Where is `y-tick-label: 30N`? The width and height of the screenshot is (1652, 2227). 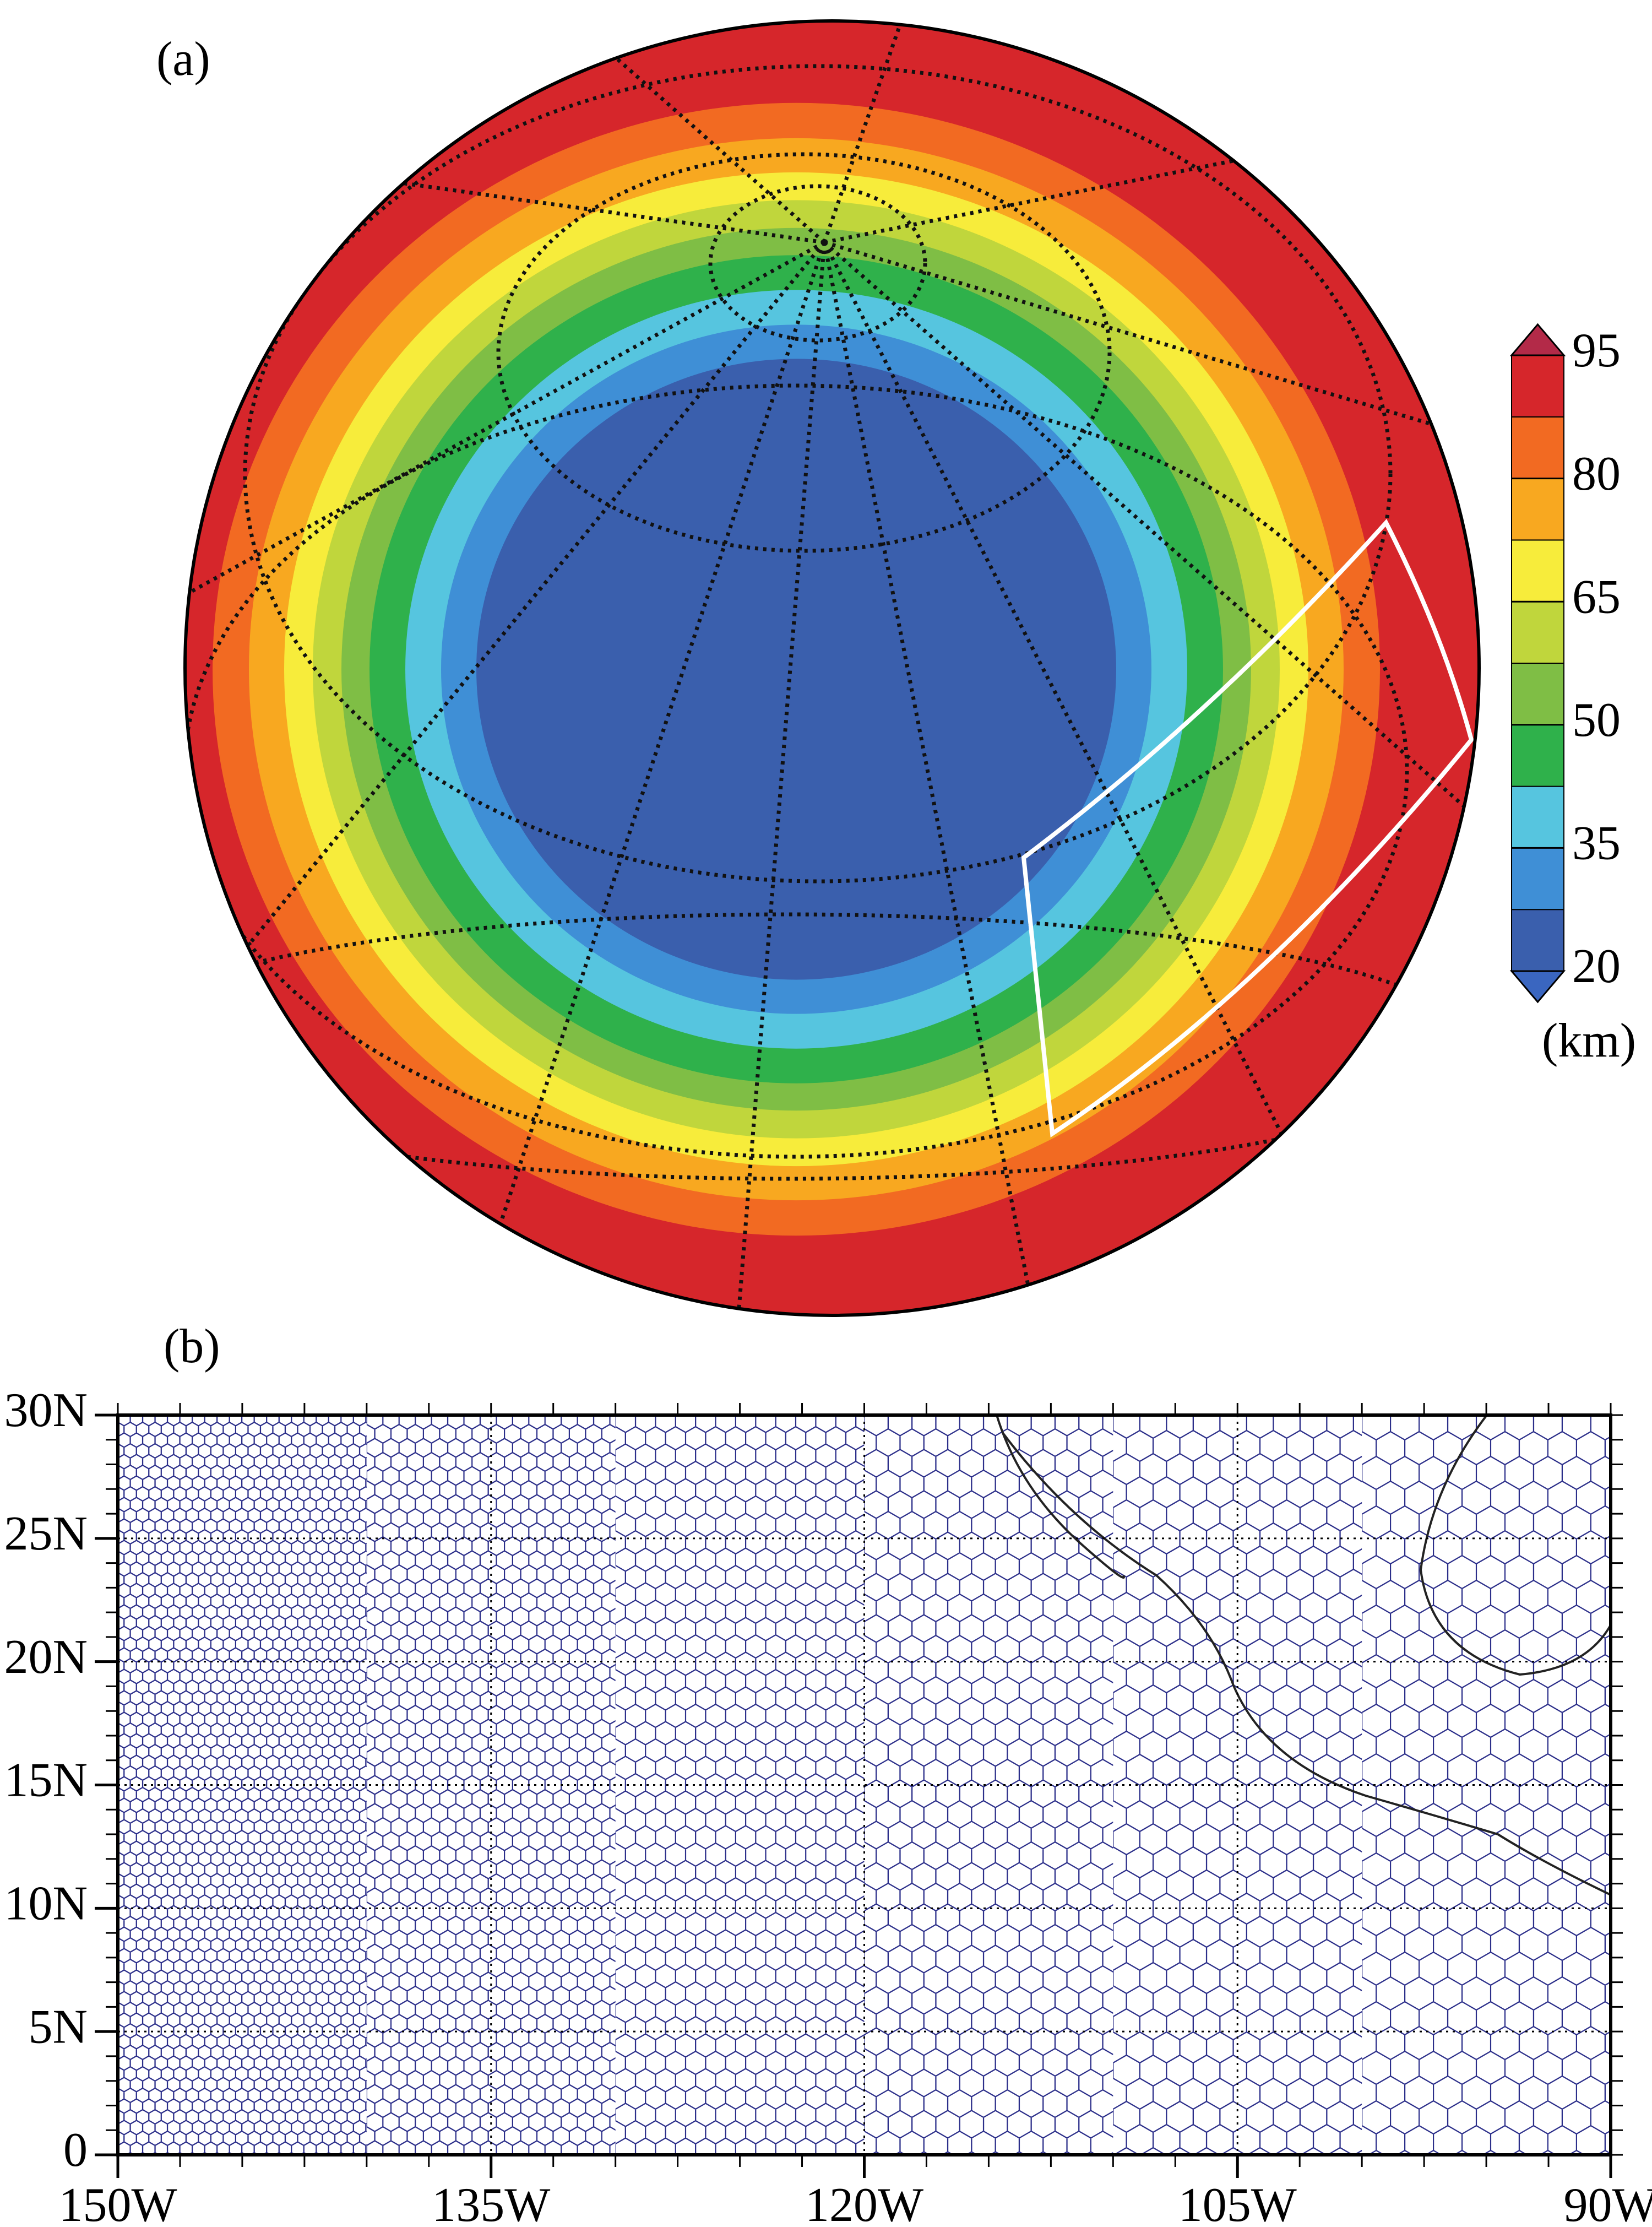 y-tick-label: 30N is located at coordinates (46, 1410).